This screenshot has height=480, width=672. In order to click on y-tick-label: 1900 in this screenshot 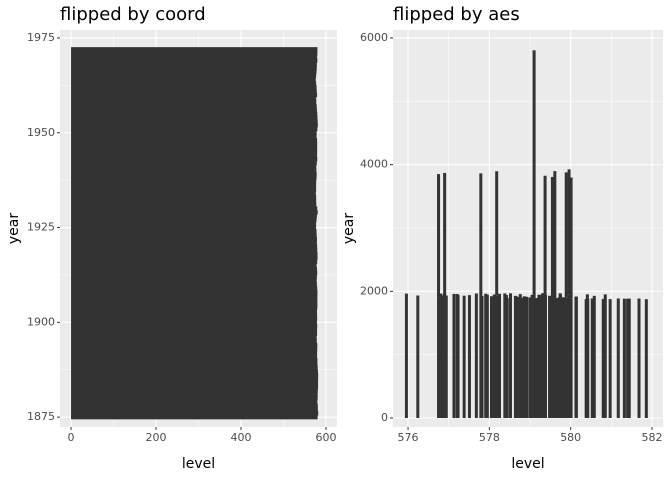, I will do `click(41, 321)`.